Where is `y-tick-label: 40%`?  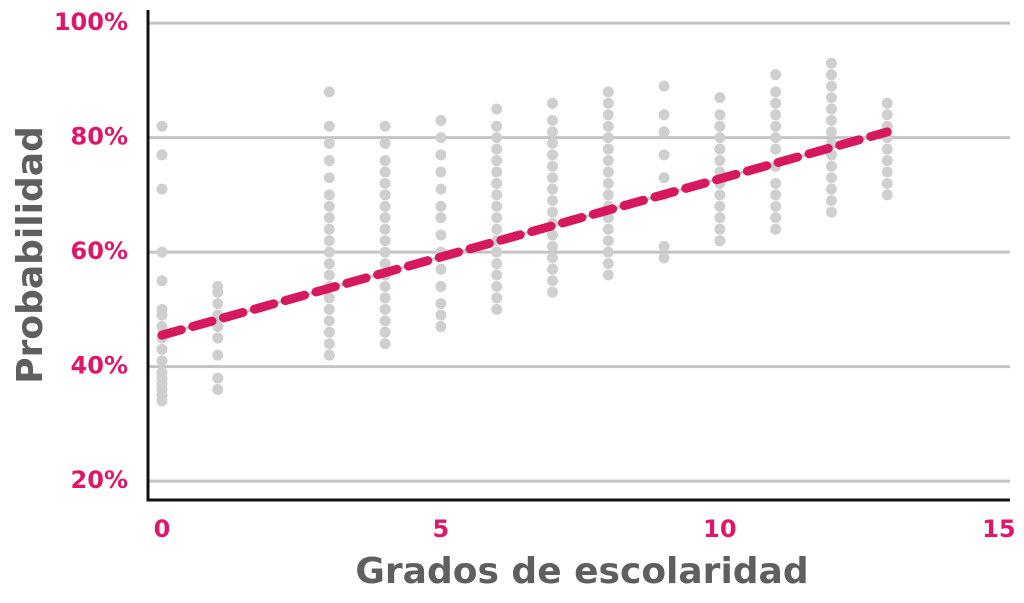
y-tick-label: 40% is located at coordinates (99, 366).